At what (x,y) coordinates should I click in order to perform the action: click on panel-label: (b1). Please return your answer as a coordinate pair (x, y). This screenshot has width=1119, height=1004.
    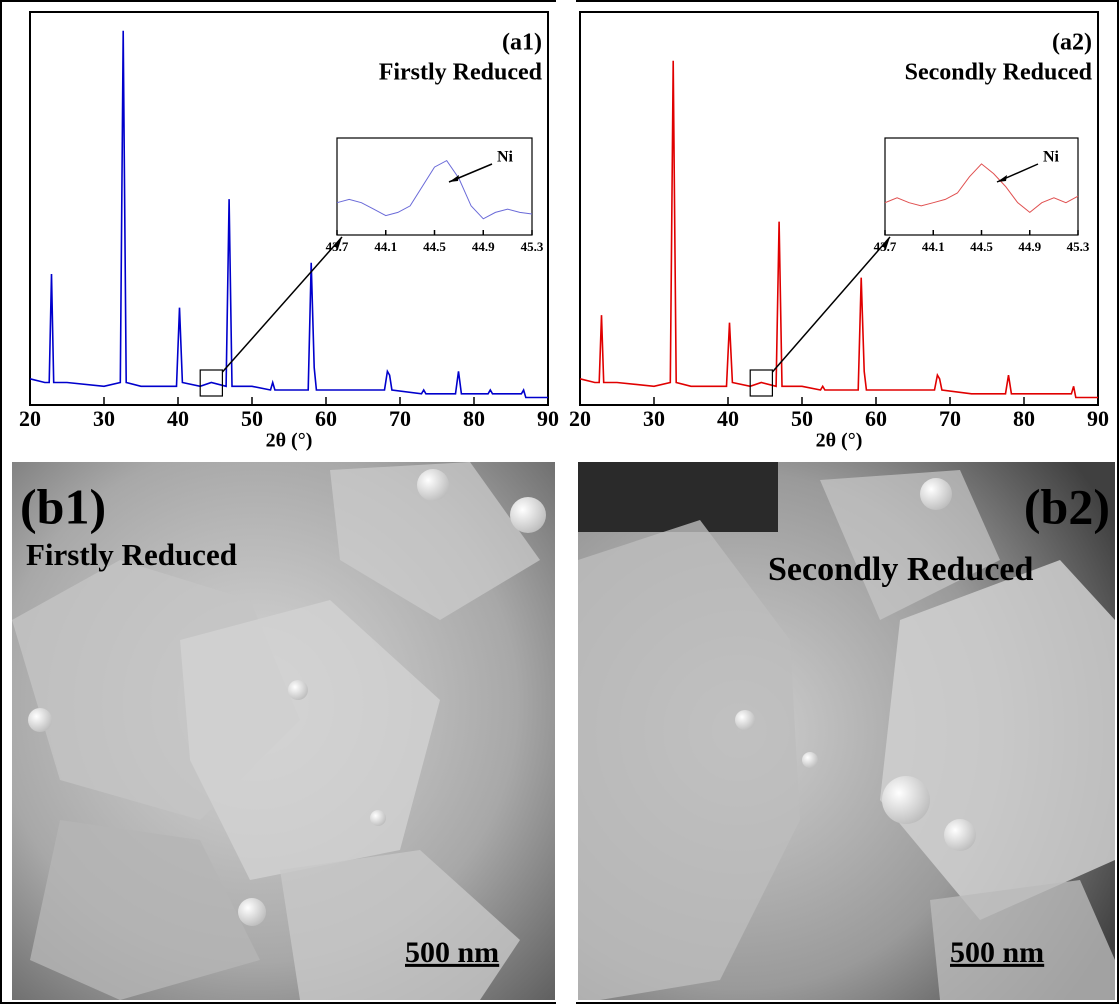
    Looking at the image, I should click on (63, 506).